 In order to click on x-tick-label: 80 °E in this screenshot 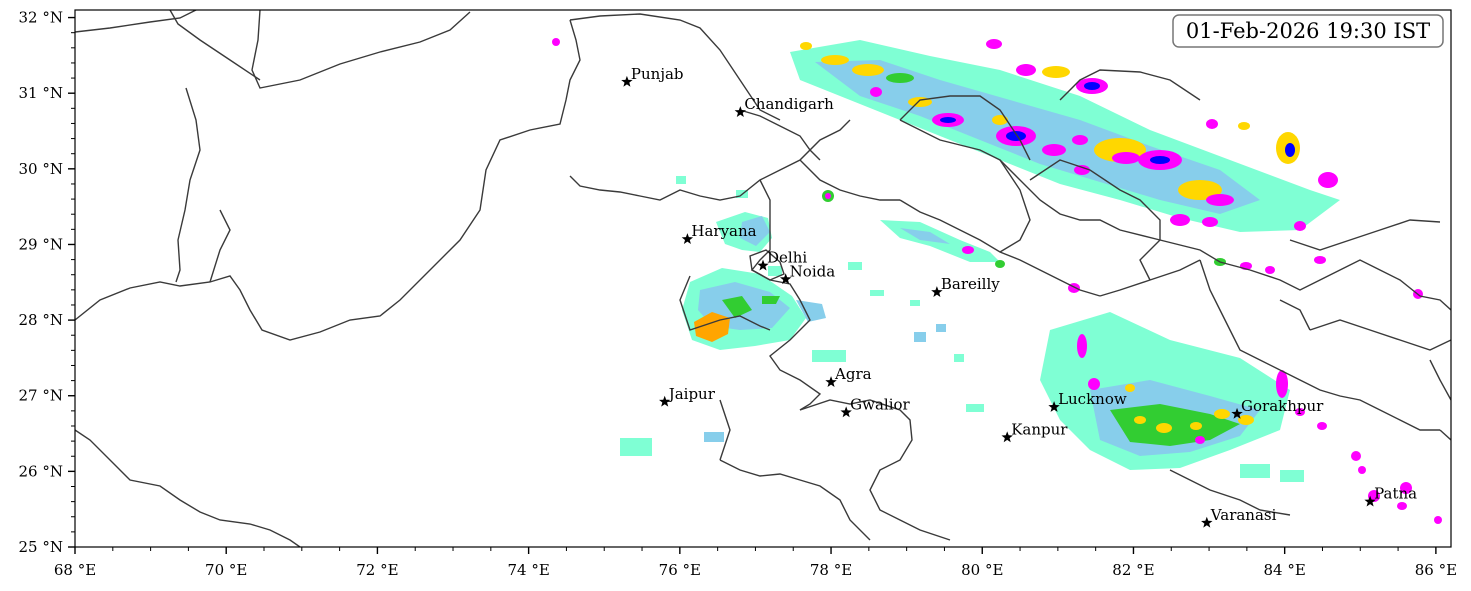, I will do `click(982, 570)`.